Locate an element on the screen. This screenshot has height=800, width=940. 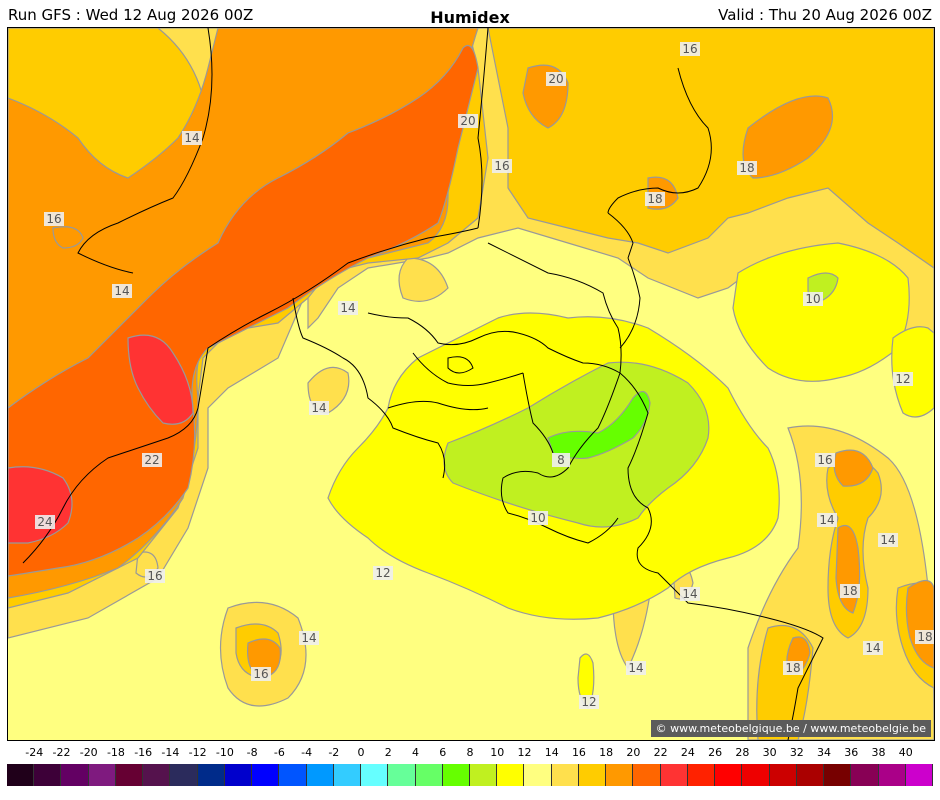
scale-tick-label: 36 is located at coordinates (851, 752).